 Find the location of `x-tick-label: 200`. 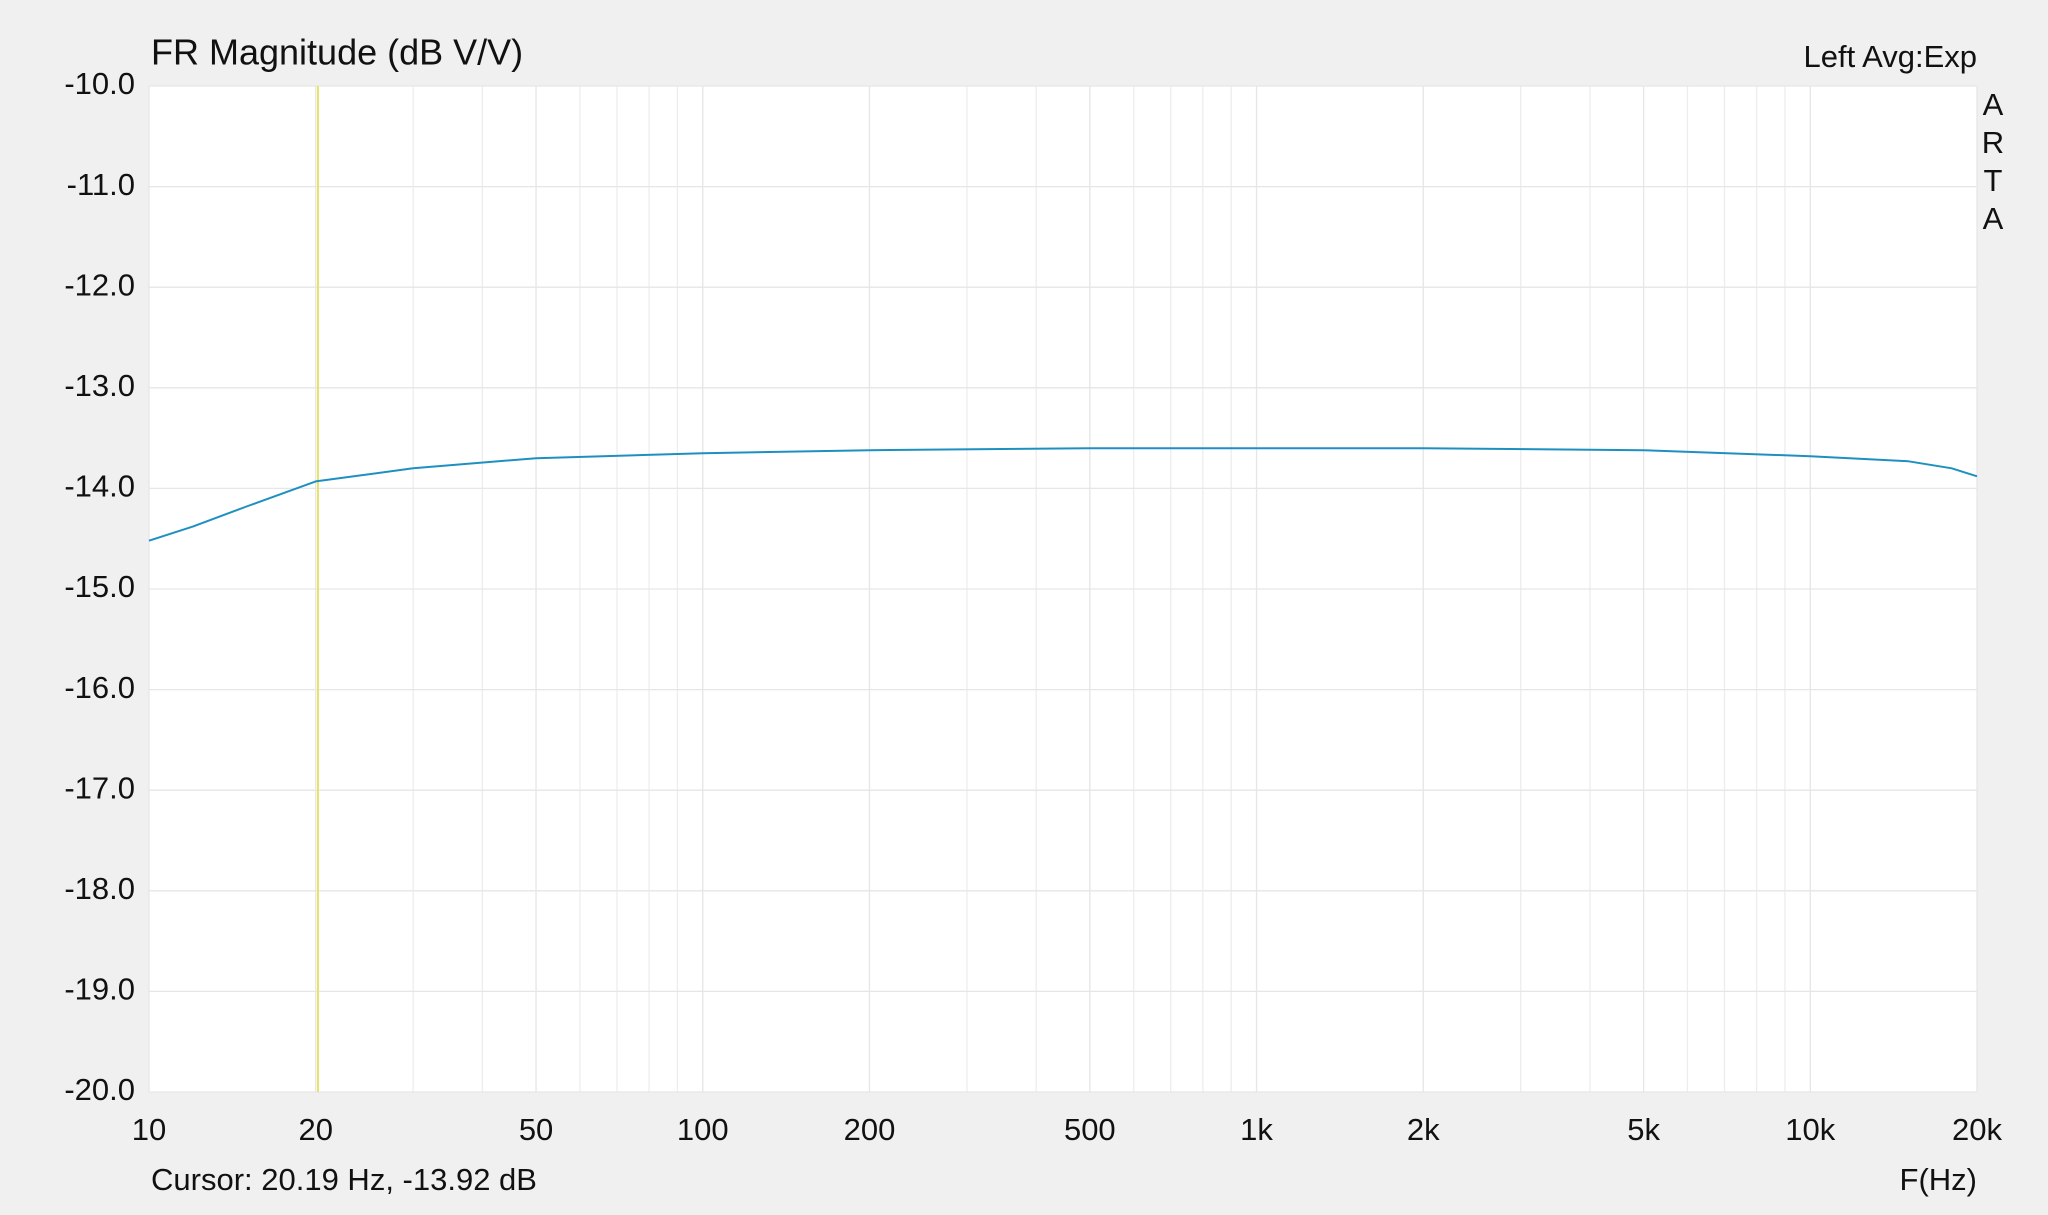

x-tick-label: 200 is located at coordinates (870, 1129).